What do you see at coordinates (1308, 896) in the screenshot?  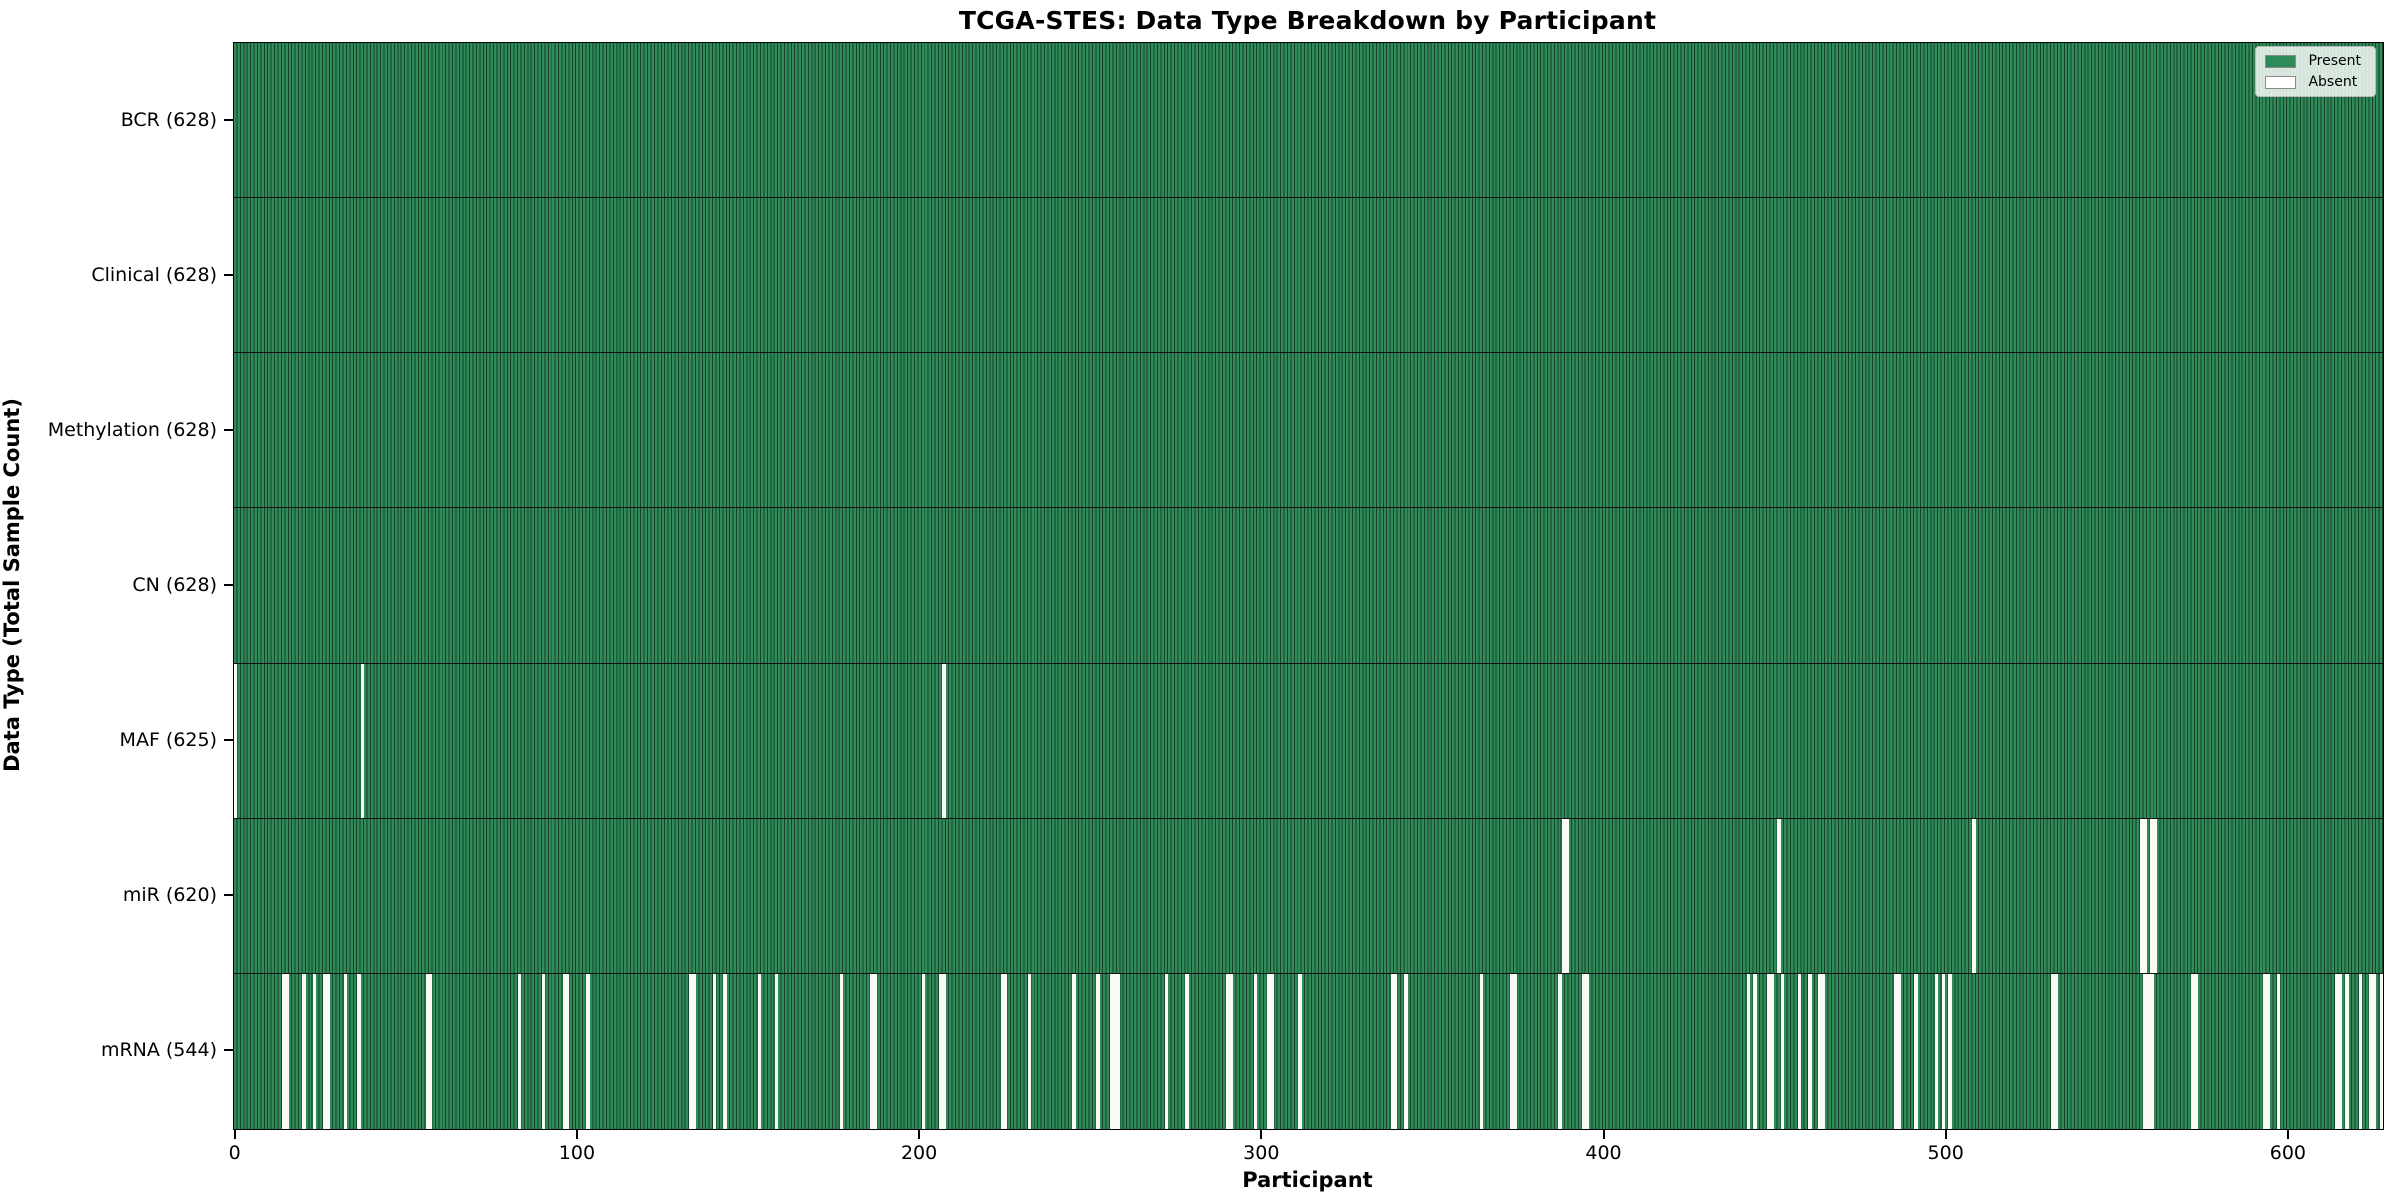 I see `row-band-mir` at bounding box center [1308, 896].